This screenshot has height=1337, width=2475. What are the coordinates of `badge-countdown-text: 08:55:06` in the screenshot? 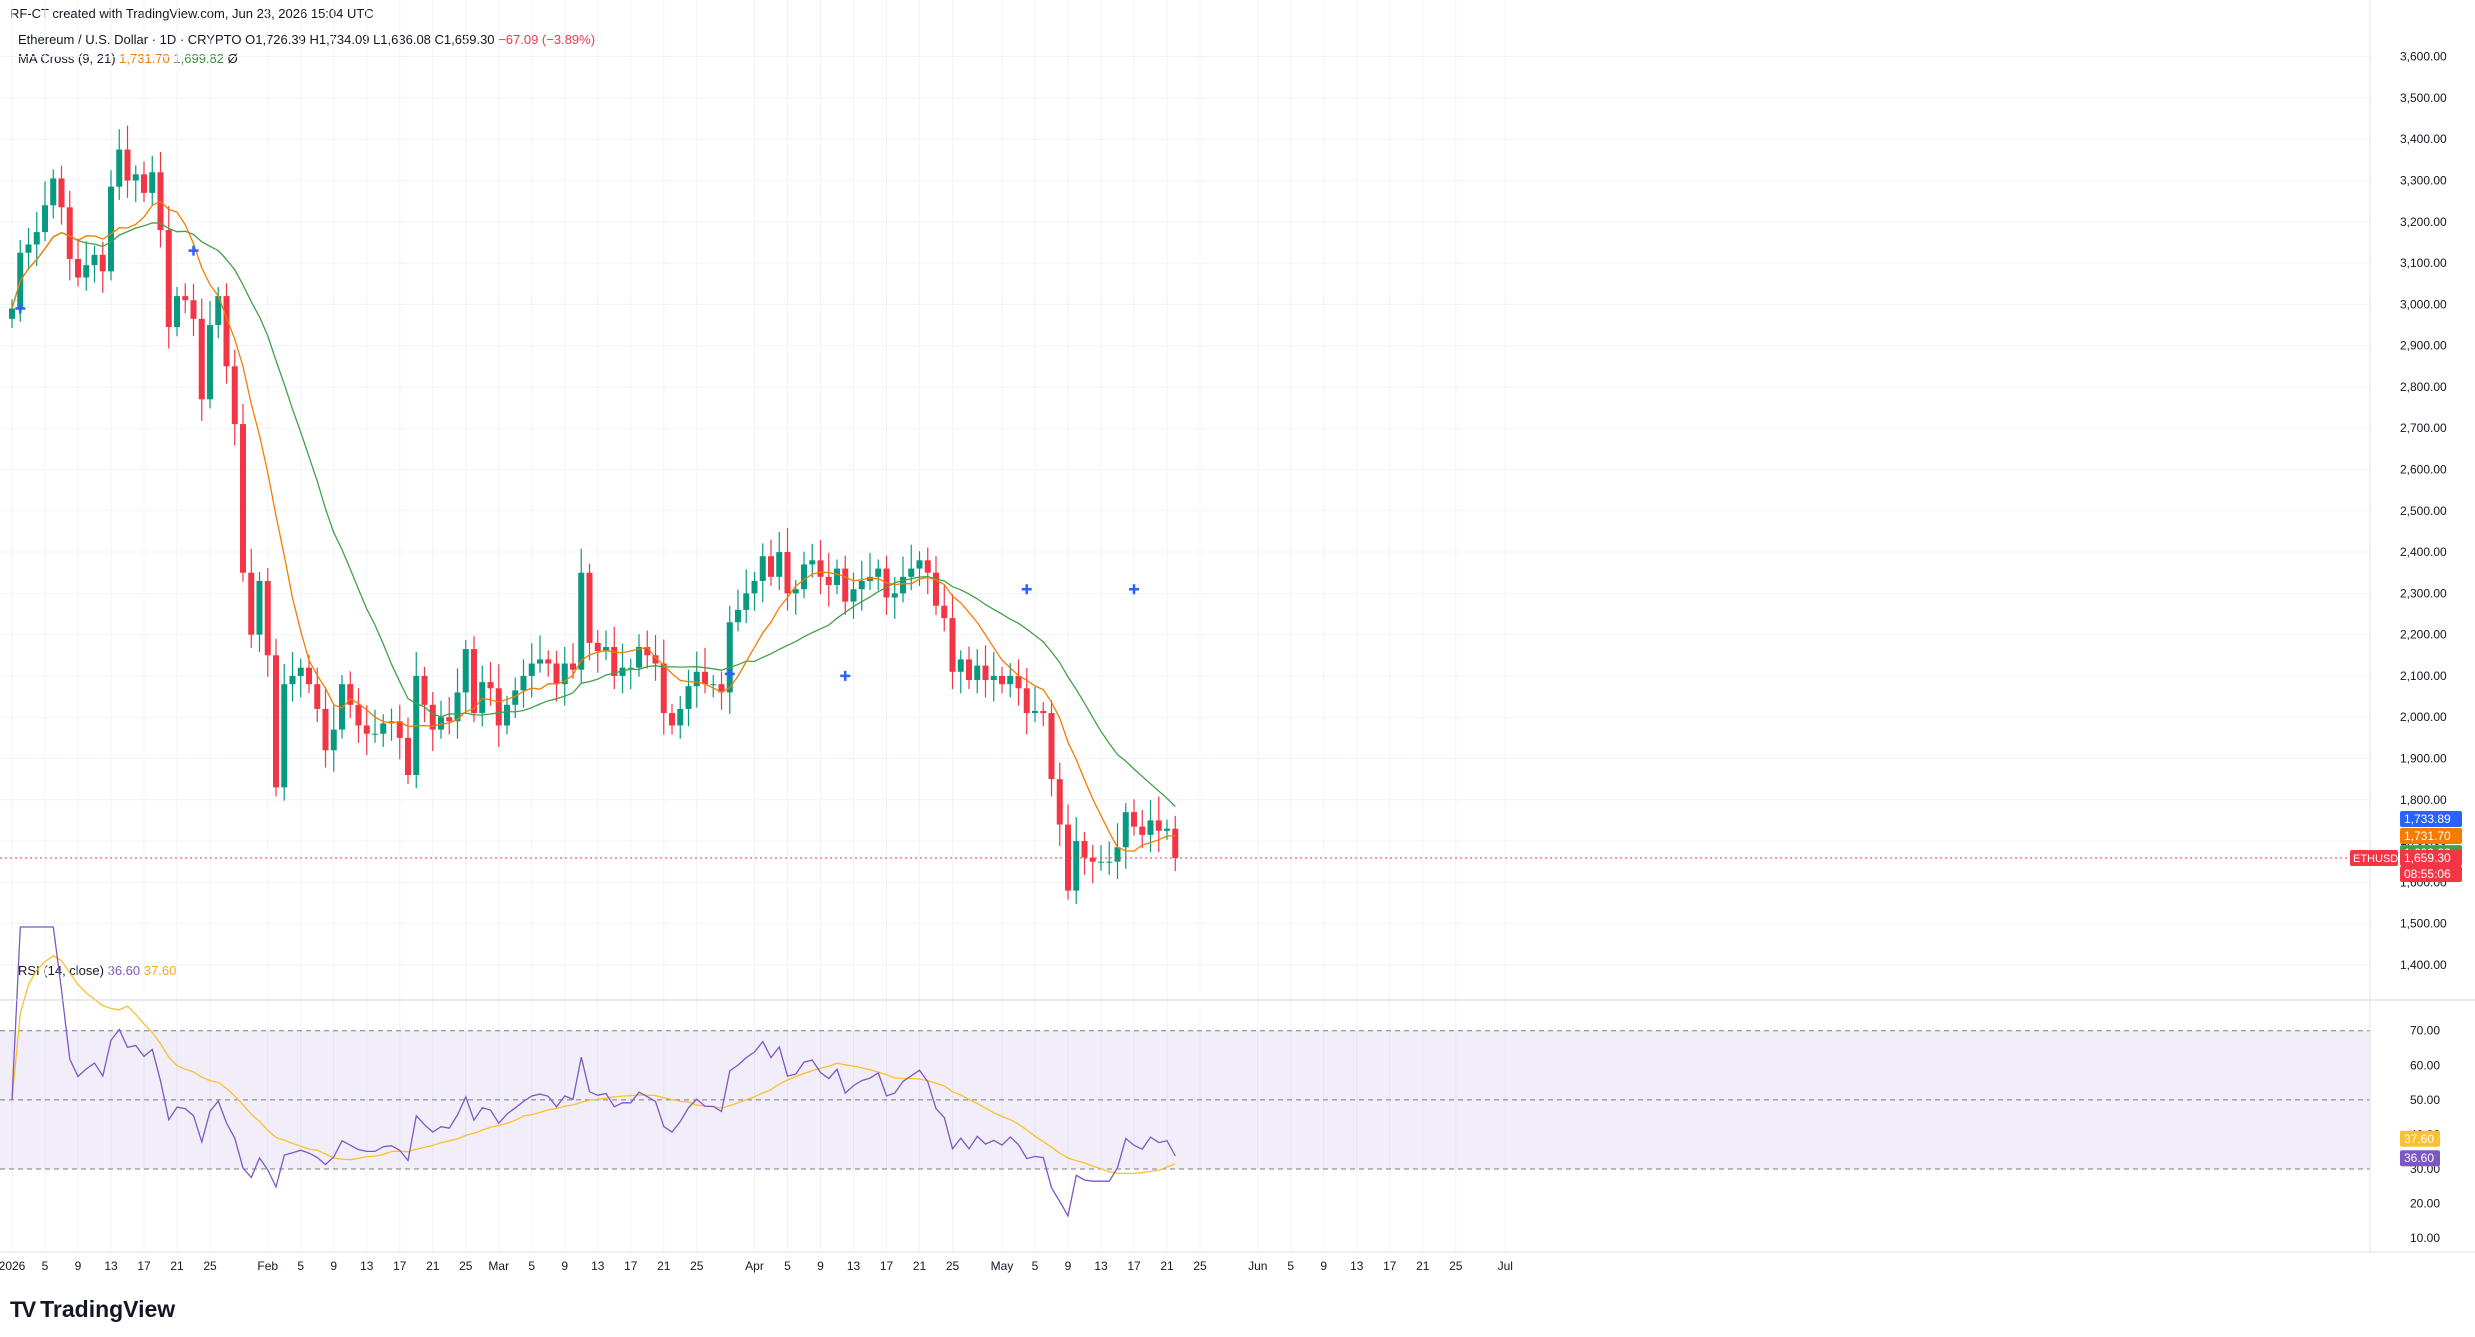 It's located at (2427, 874).